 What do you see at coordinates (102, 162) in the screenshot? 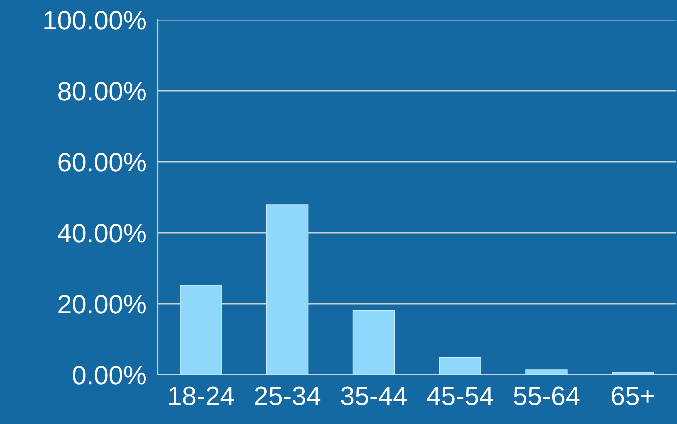
I see `y-tick-label: 60.00%` at bounding box center [102, 162].